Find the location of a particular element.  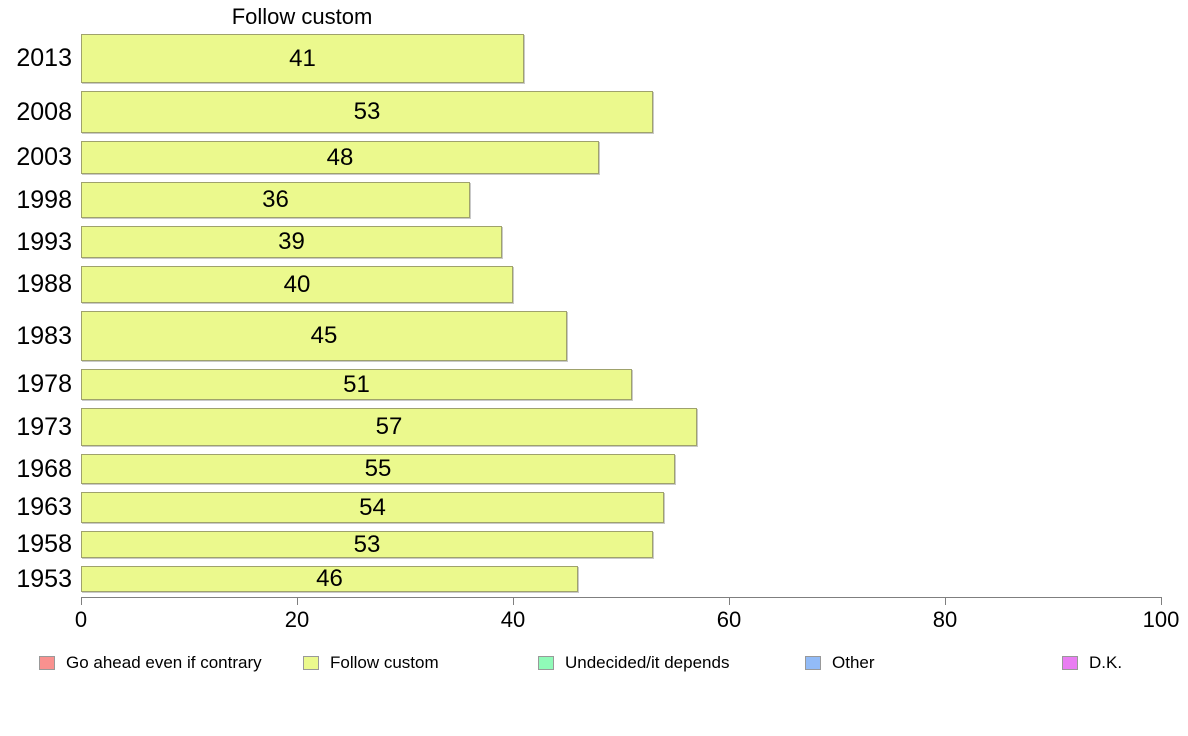

bar: 39 is located at coordinates (291, 242).